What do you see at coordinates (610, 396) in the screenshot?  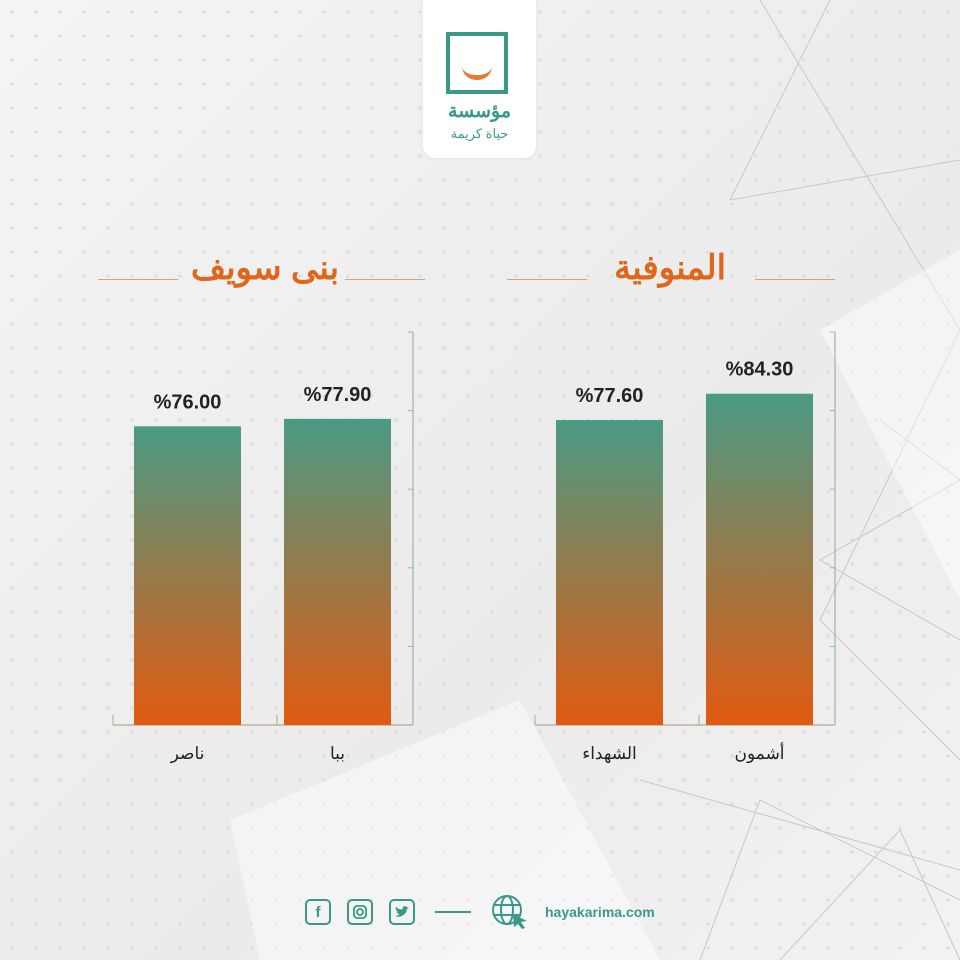 I see `data-label: %77.60` at bounding box center [610, 396].